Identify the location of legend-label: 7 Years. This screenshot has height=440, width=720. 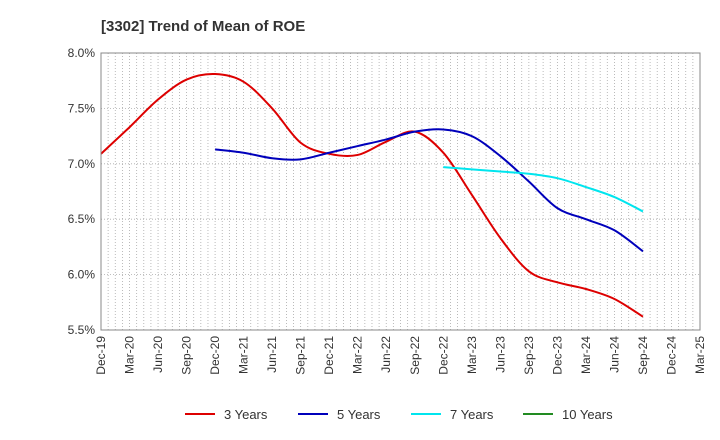
(472, 414).